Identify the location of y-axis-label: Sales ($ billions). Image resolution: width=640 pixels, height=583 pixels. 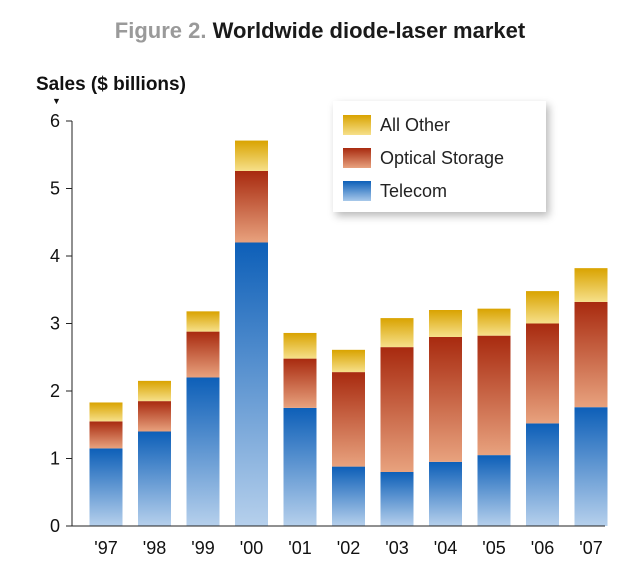
(111, 84).